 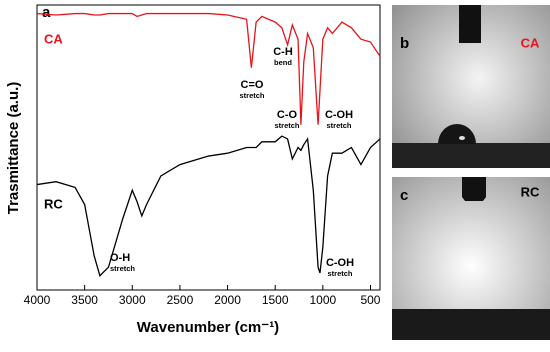 What do you see at coordinates (120, 258) in the screenshot?
I see `annotation-label: O-H` at bounding box center [120, 258].